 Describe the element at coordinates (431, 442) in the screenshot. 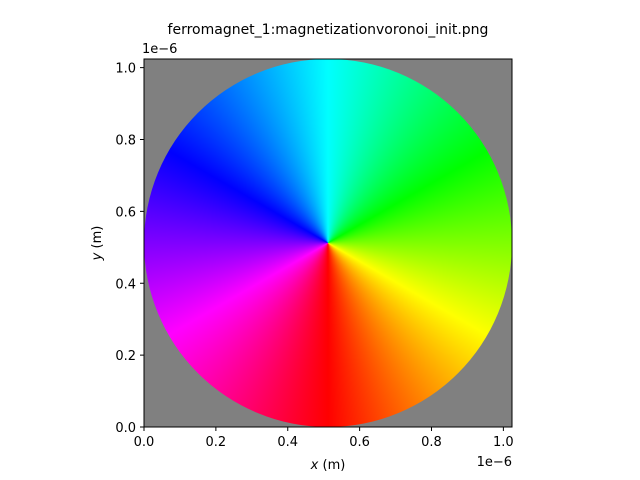

I see `x-tick-label: 0.8` at that location.